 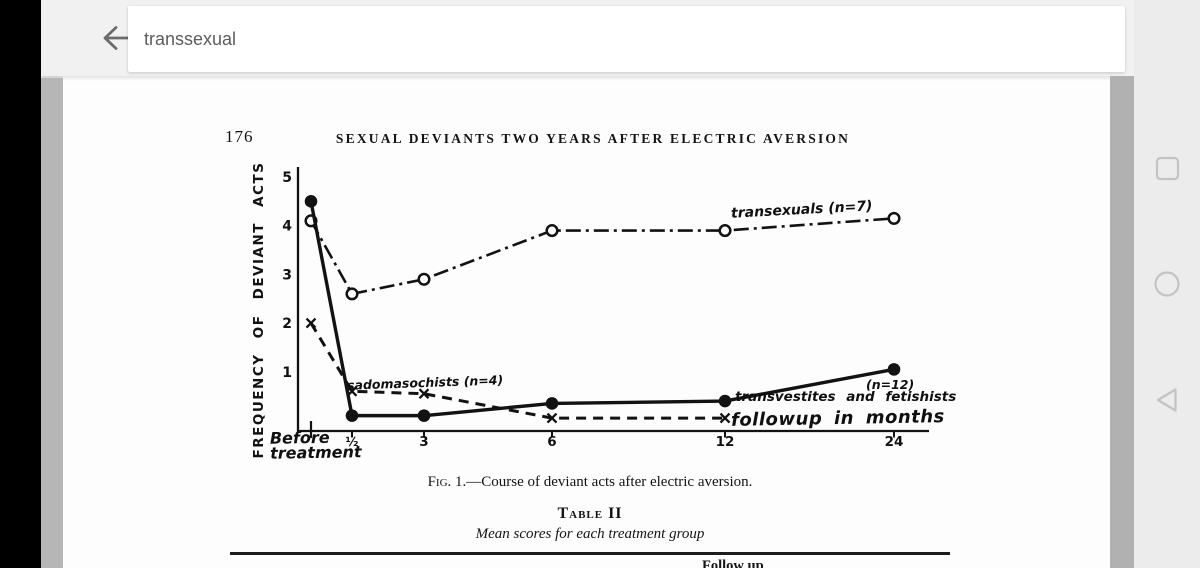 I want to click on circle-icon, so click(x=1167, y=284).